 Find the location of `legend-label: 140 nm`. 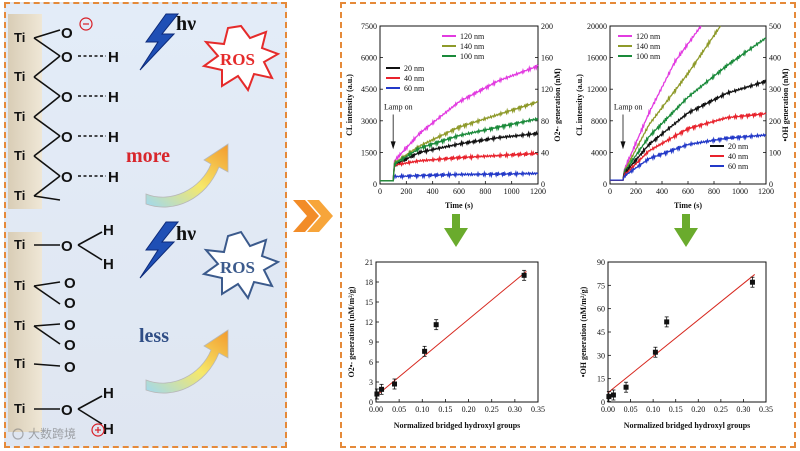

legend-label: 140 nm is located at coordinates (472, 46).